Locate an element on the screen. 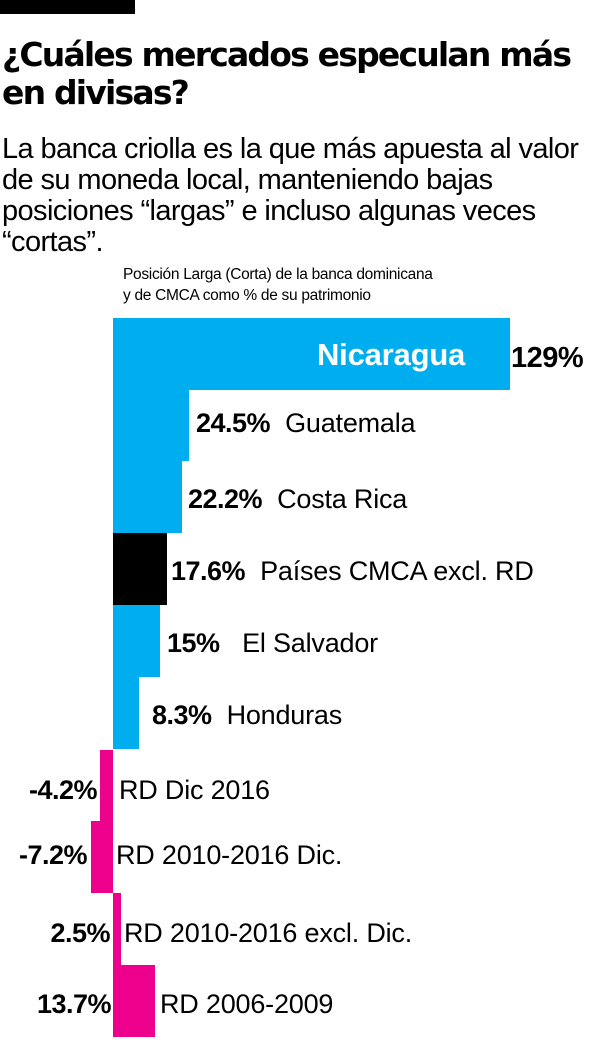 The image size is (600, 1053). label-guatemala: 24.5% Guatemala is located at coordinates (306, 423).